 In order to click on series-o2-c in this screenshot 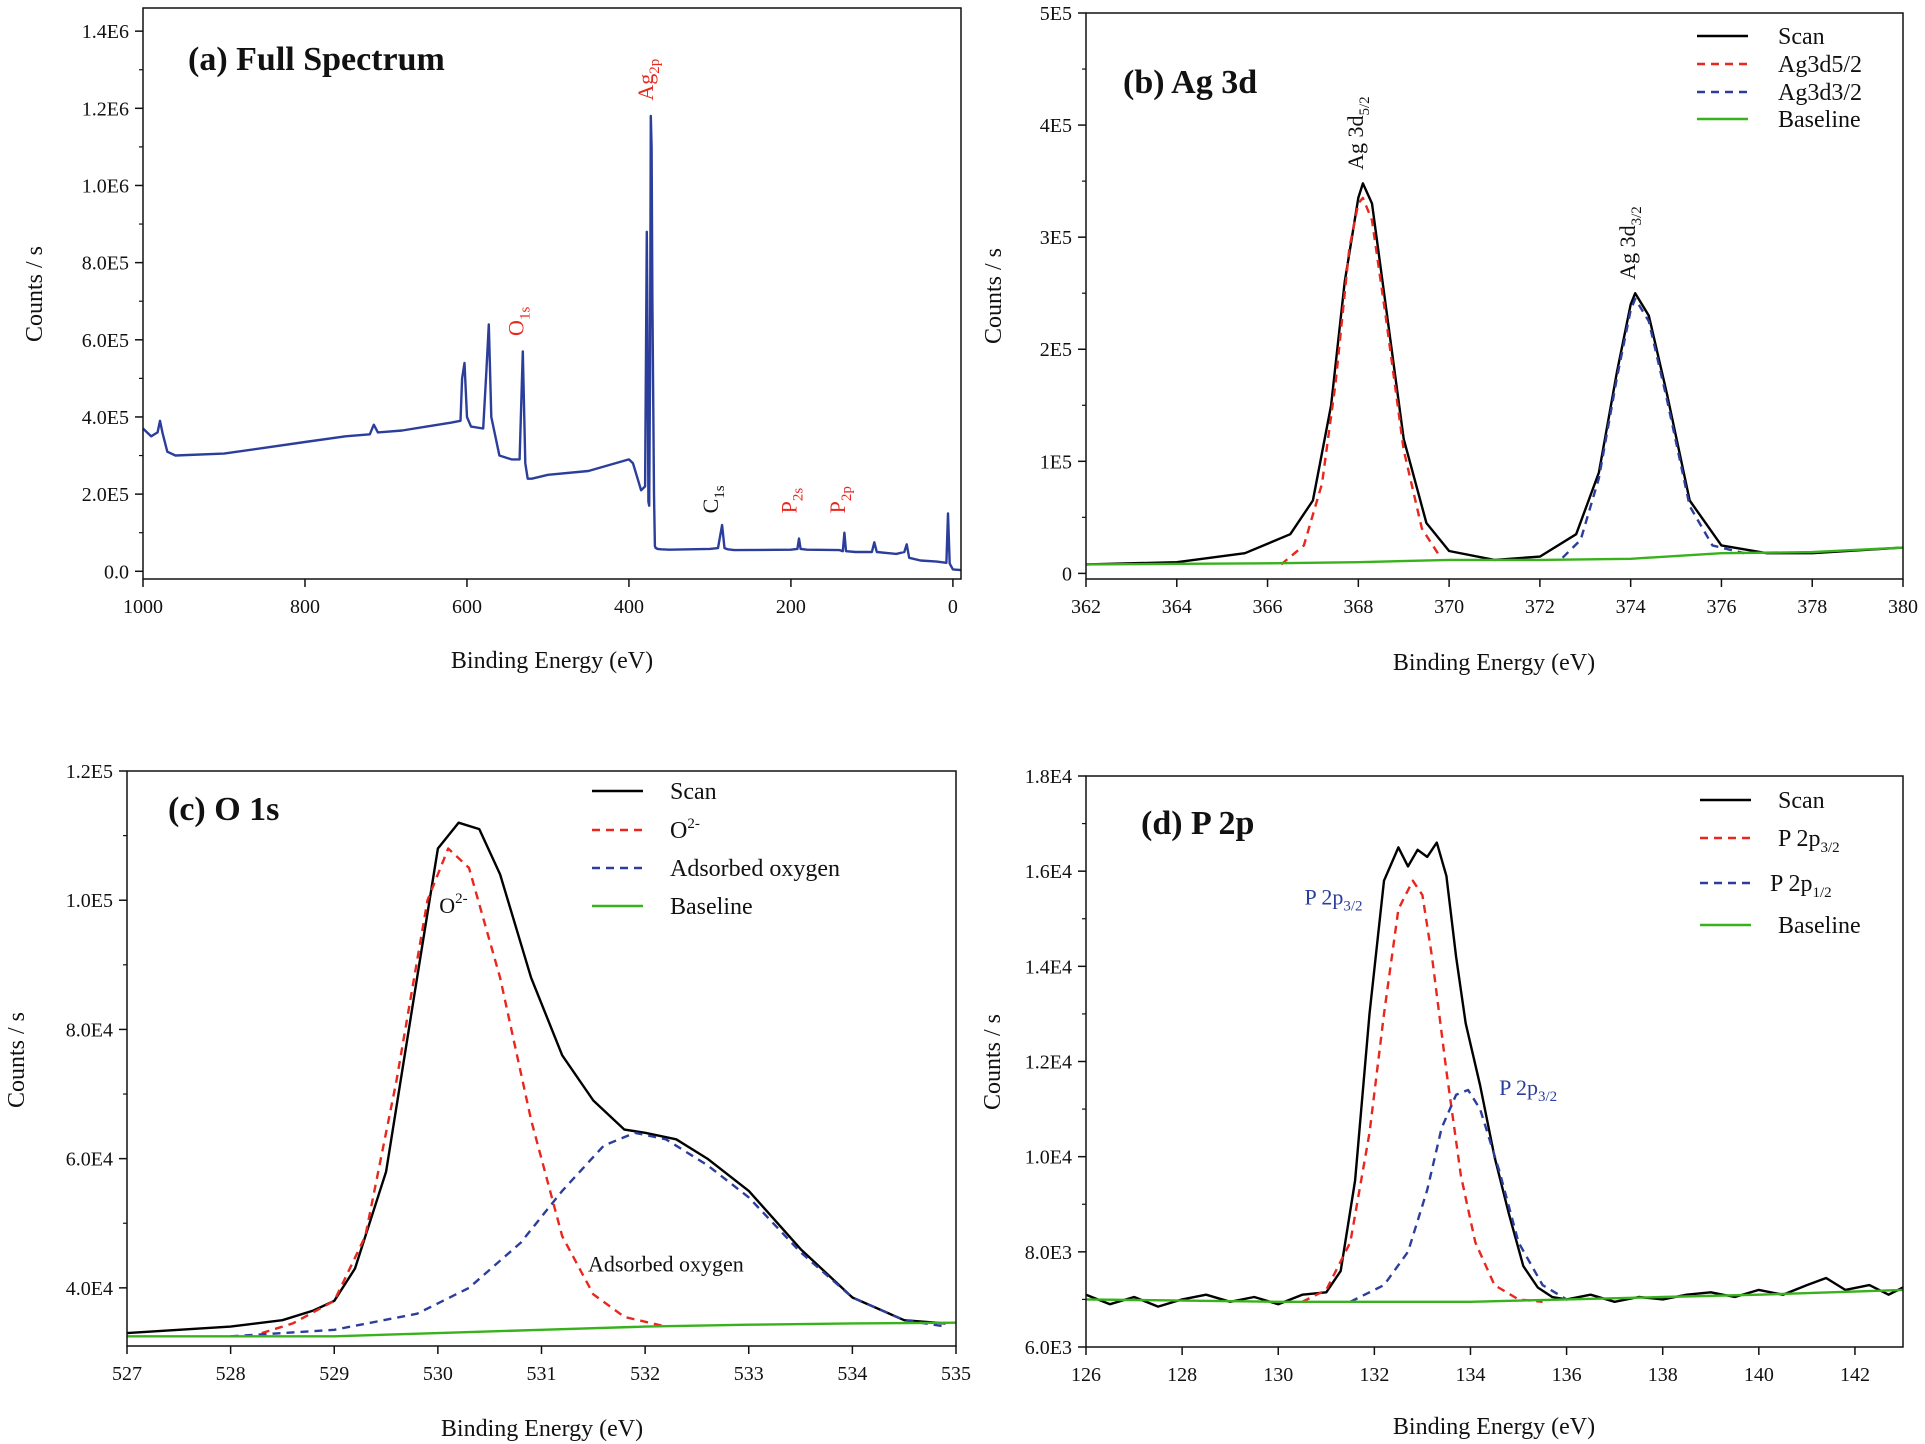, I will do `click(464, 1091)`.